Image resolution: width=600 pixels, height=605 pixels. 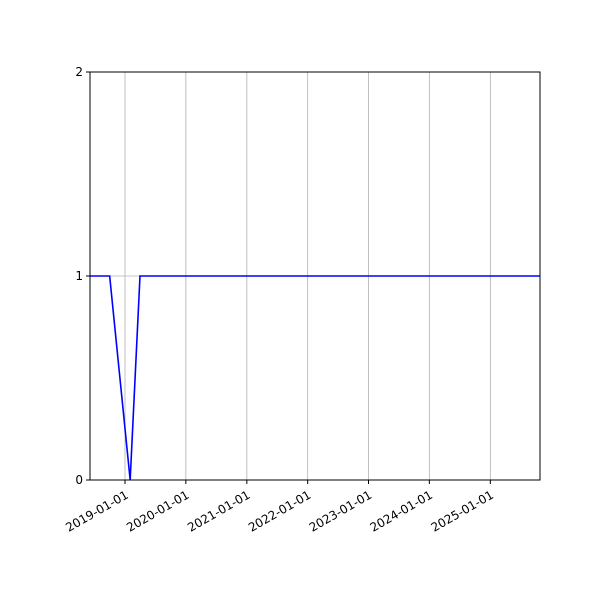 I want to click on y-tick-label: 2, so click(x=79, y=72).